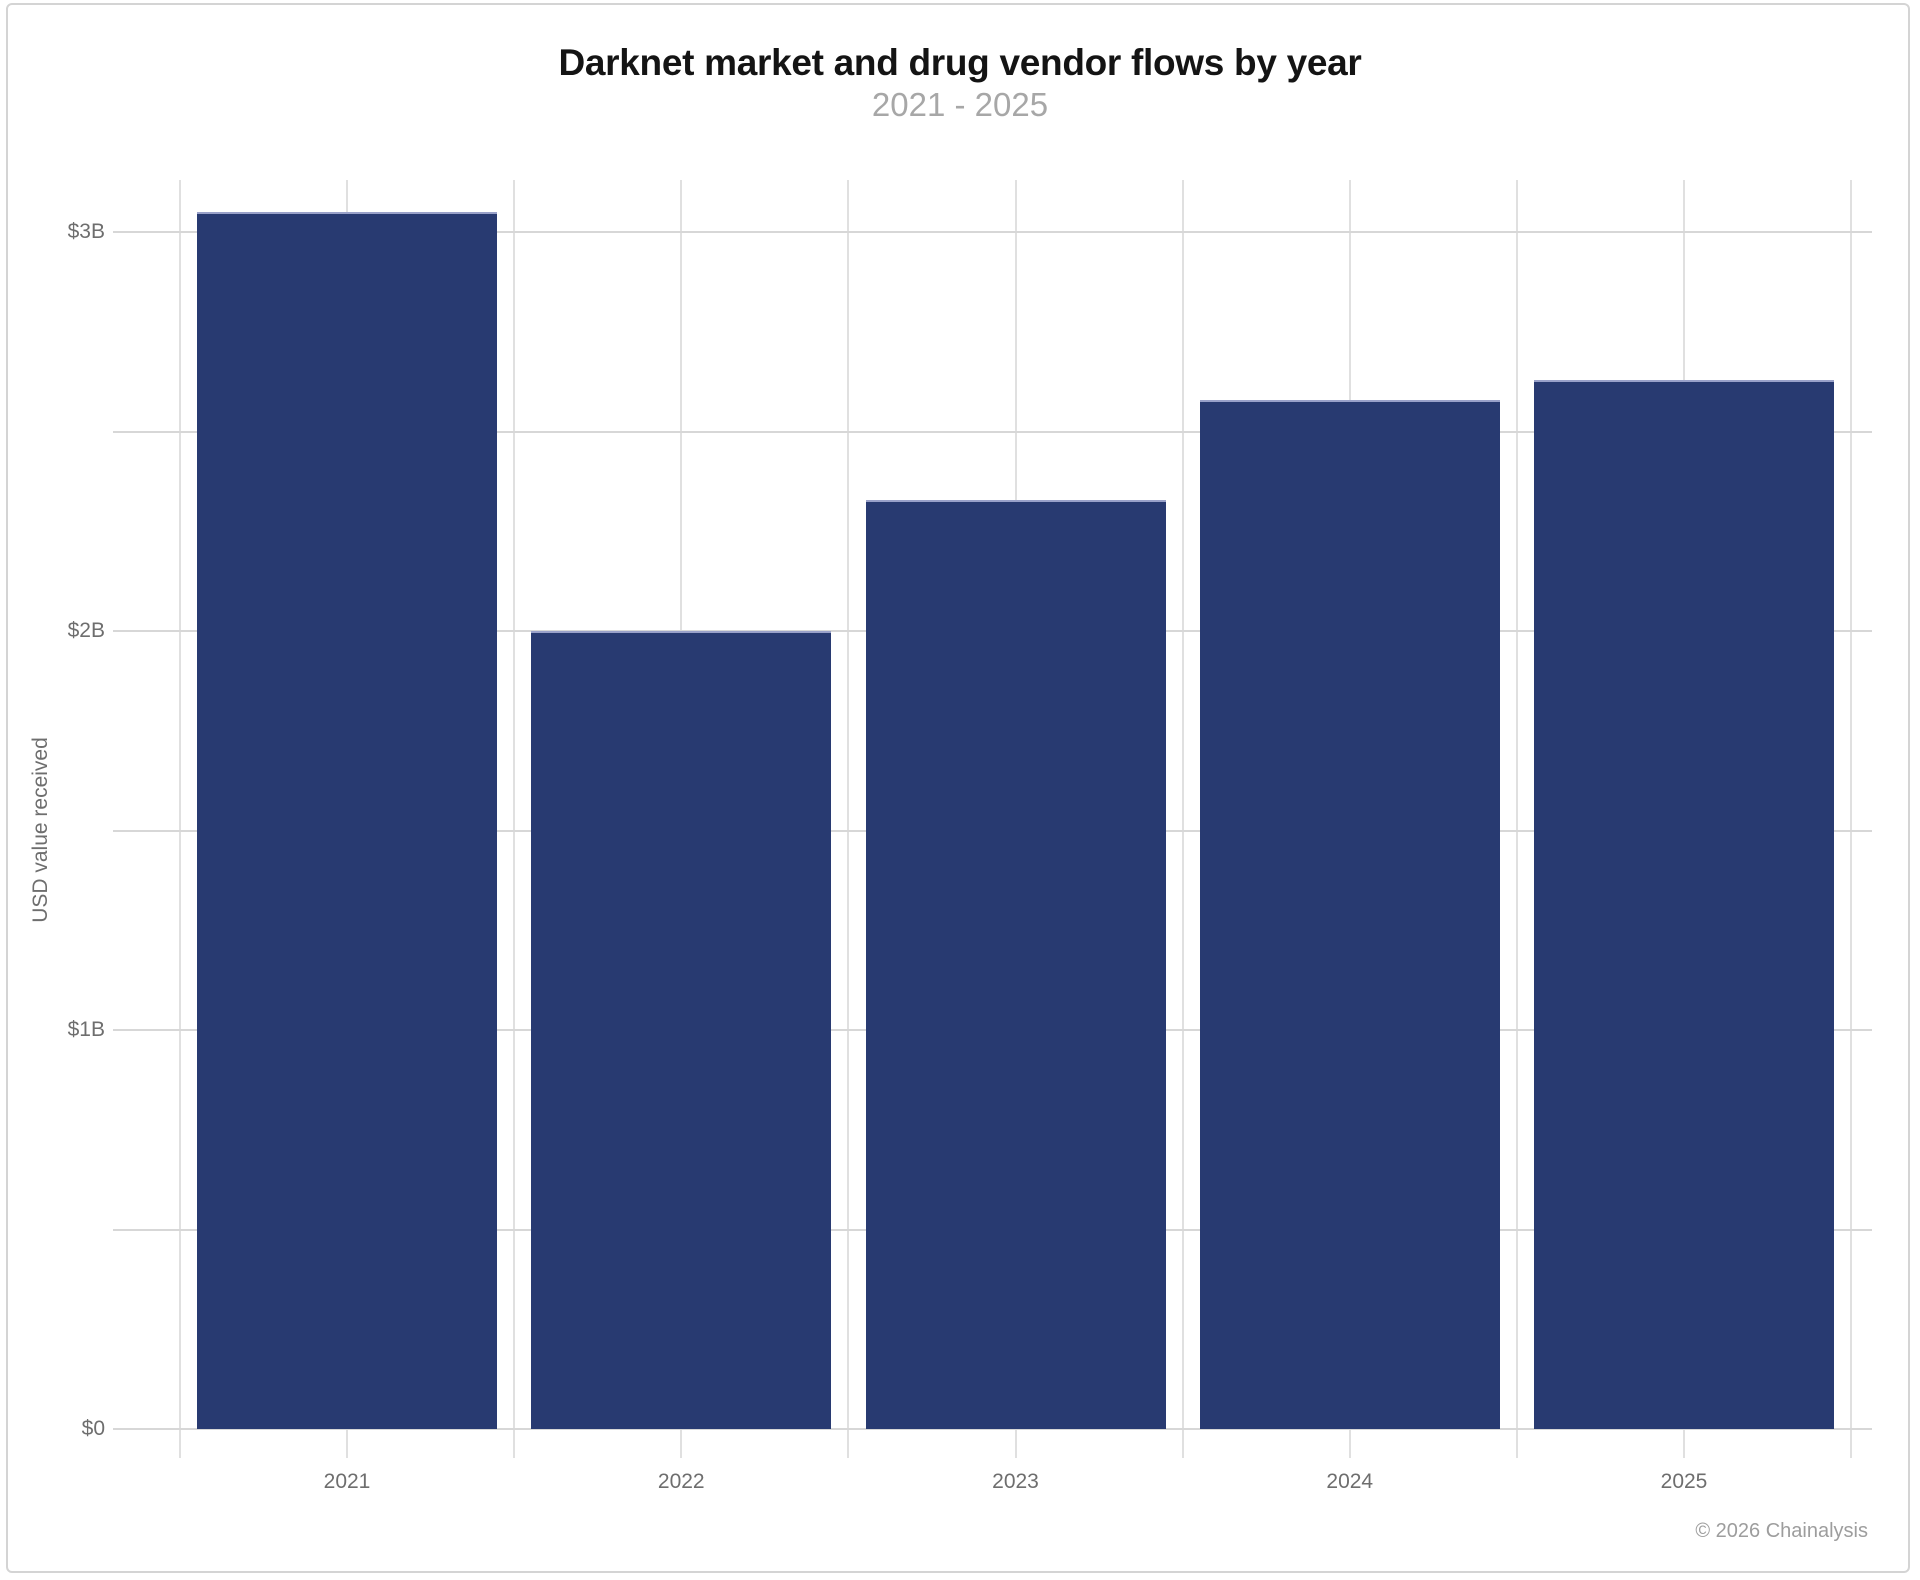 The height and width of the screenshot is (1580, 1920). I want to click on y-axis-title: USD value received, so click(40, 830).